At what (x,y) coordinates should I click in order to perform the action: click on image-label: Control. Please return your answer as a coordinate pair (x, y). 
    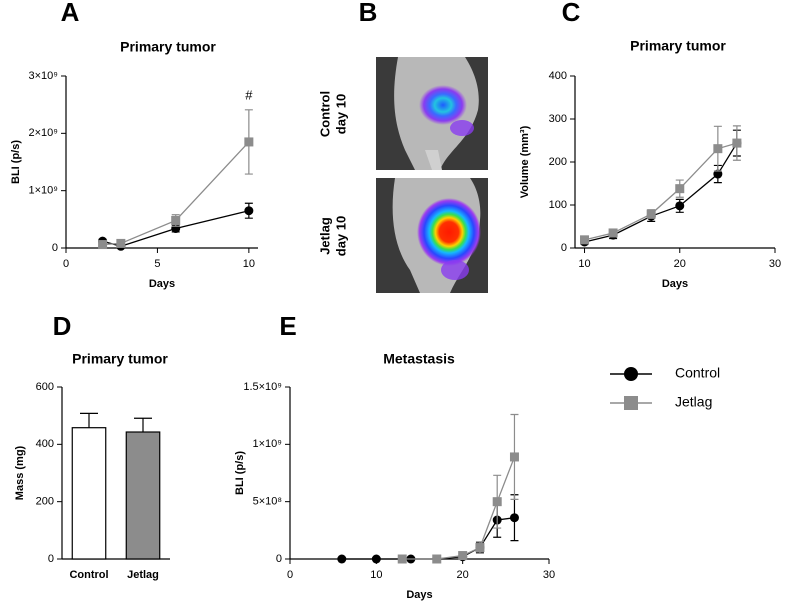
    Looking at the image, I should click on (324, 114).